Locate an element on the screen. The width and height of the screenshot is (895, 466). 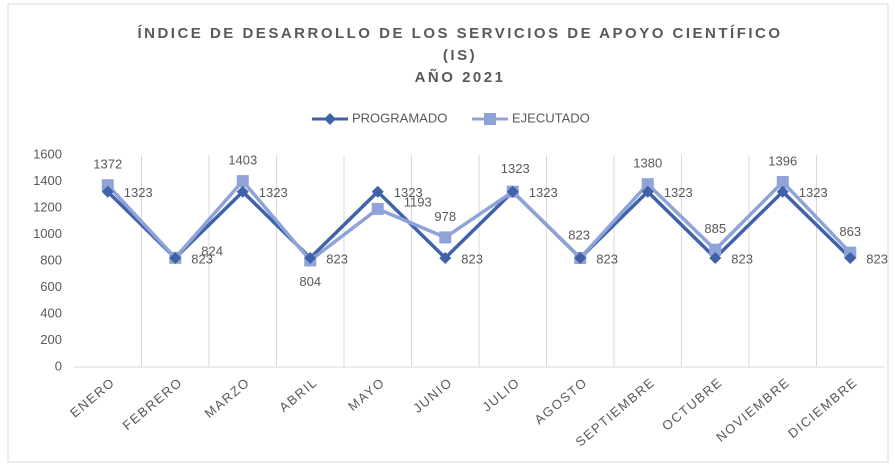
data-label: 1380 is located at coordinates (647, 163).